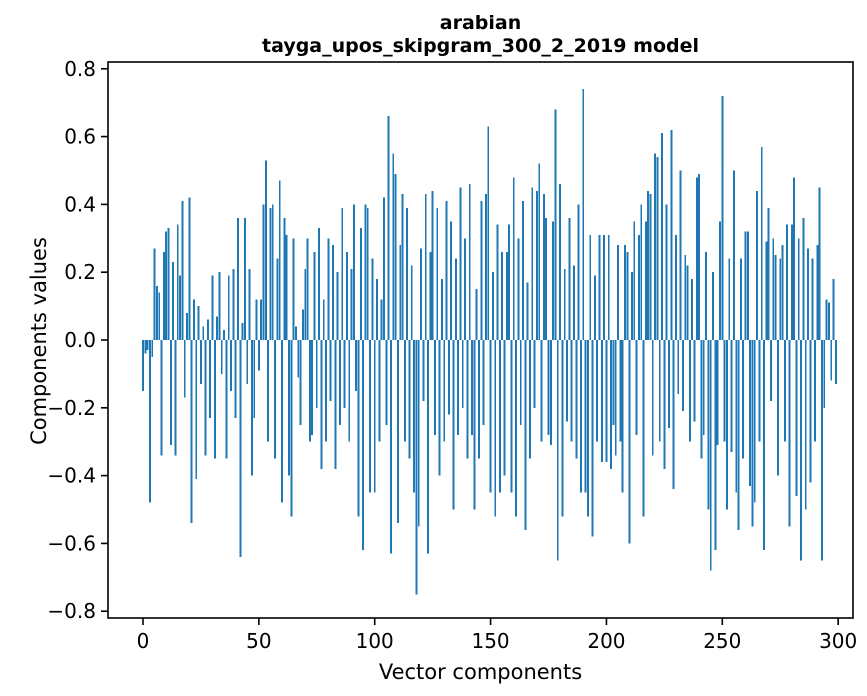 The height and width of the screenshot is (696, 867). What do you see at coordinates (722, 641) in the screenshot?
I see `x-tick-label: 250` at bounding box center [722, 641].